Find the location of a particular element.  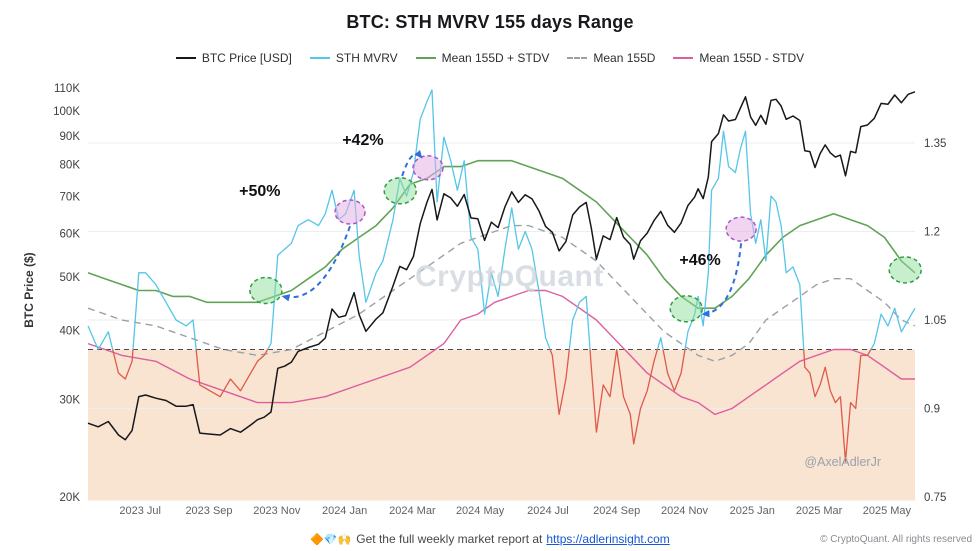

svg-text: 2024 Jan is located at coordinates (344, 511).